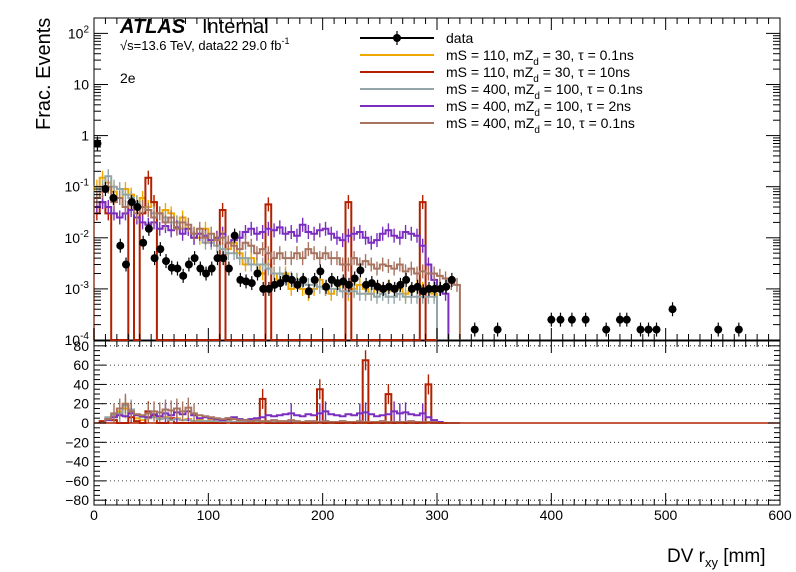  What do you see at coordinates (152, 27) in the screenshot?
I see `experiment-label: ATLAS` at bounding box center [152, 27].